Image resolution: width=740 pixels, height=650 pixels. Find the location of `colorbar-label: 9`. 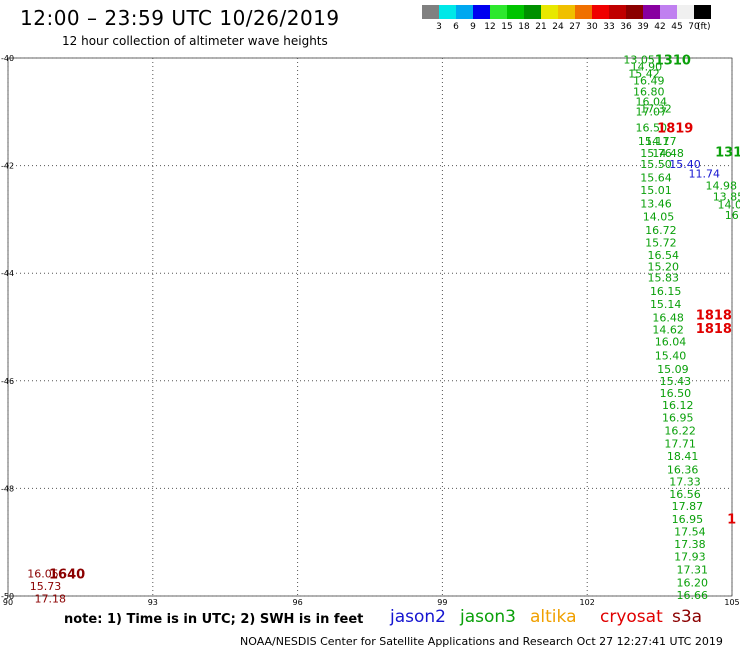

colorbar-label: 9 is located at coordinates (473, 27).